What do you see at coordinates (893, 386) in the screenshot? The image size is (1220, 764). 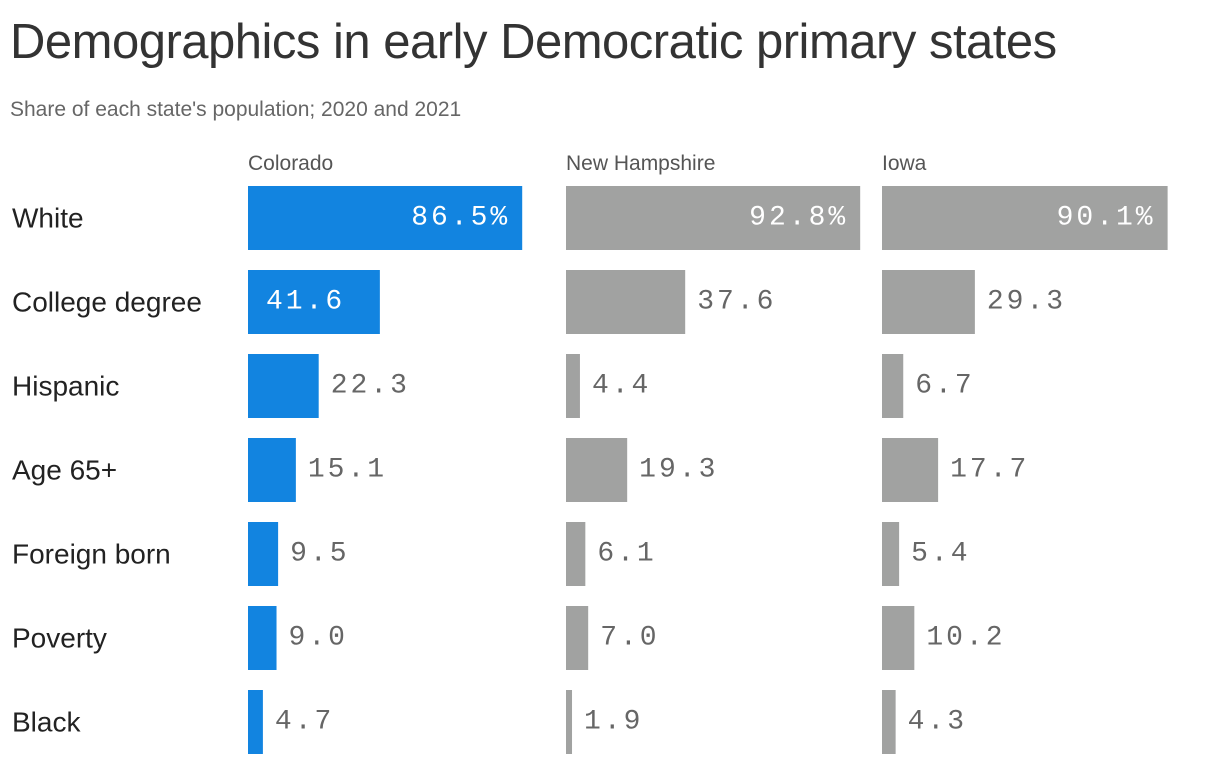 I see `bar-iowa-hispanic` at bounding box center [893, 386].